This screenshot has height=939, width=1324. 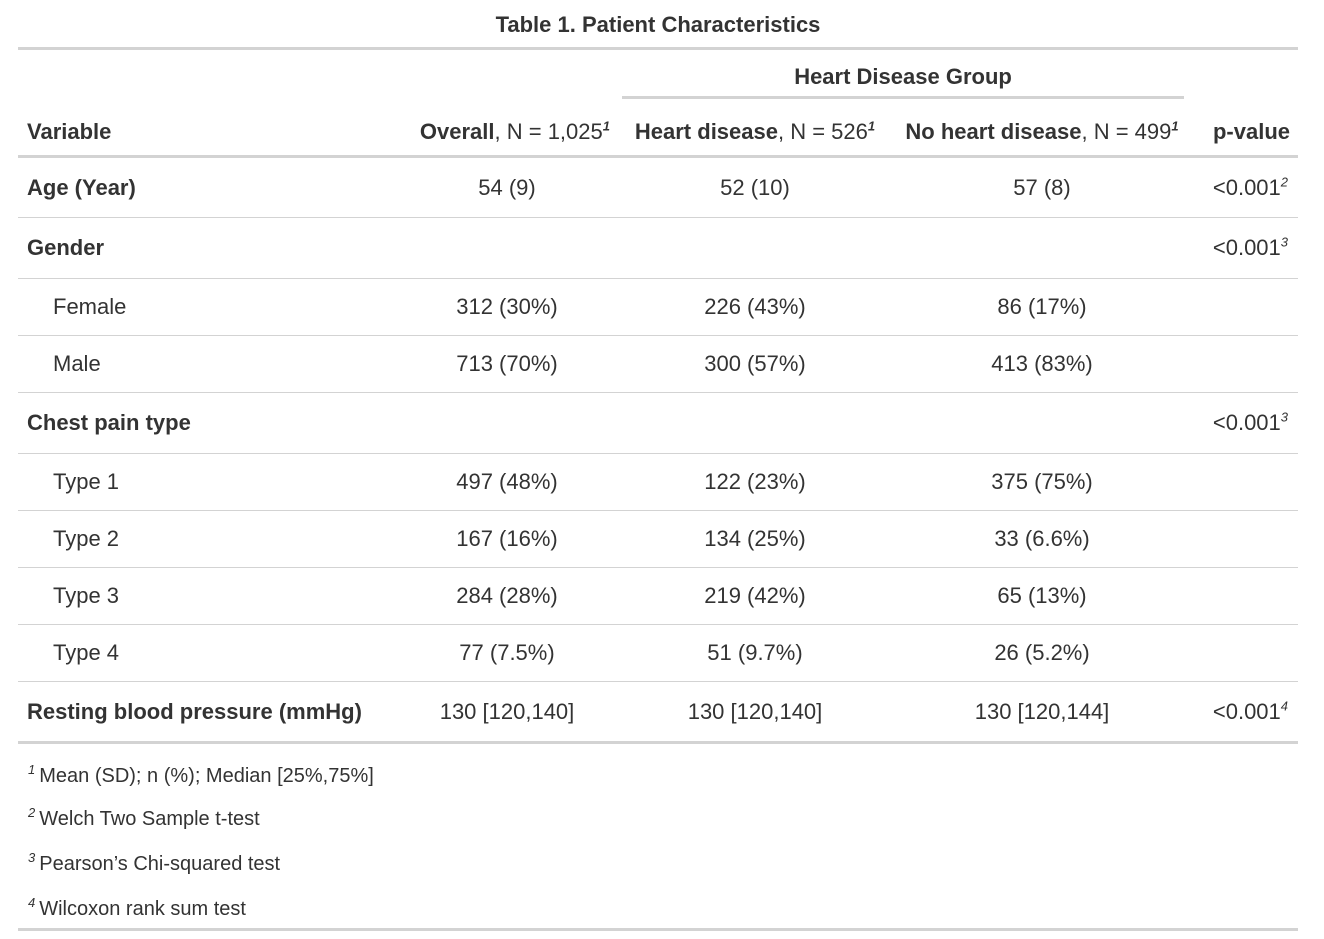 What do you see at coordinates (755, 539) in the screenshot?
I see `cell-heart-disease: 134 (25%)` at bounding box center [755, 539].